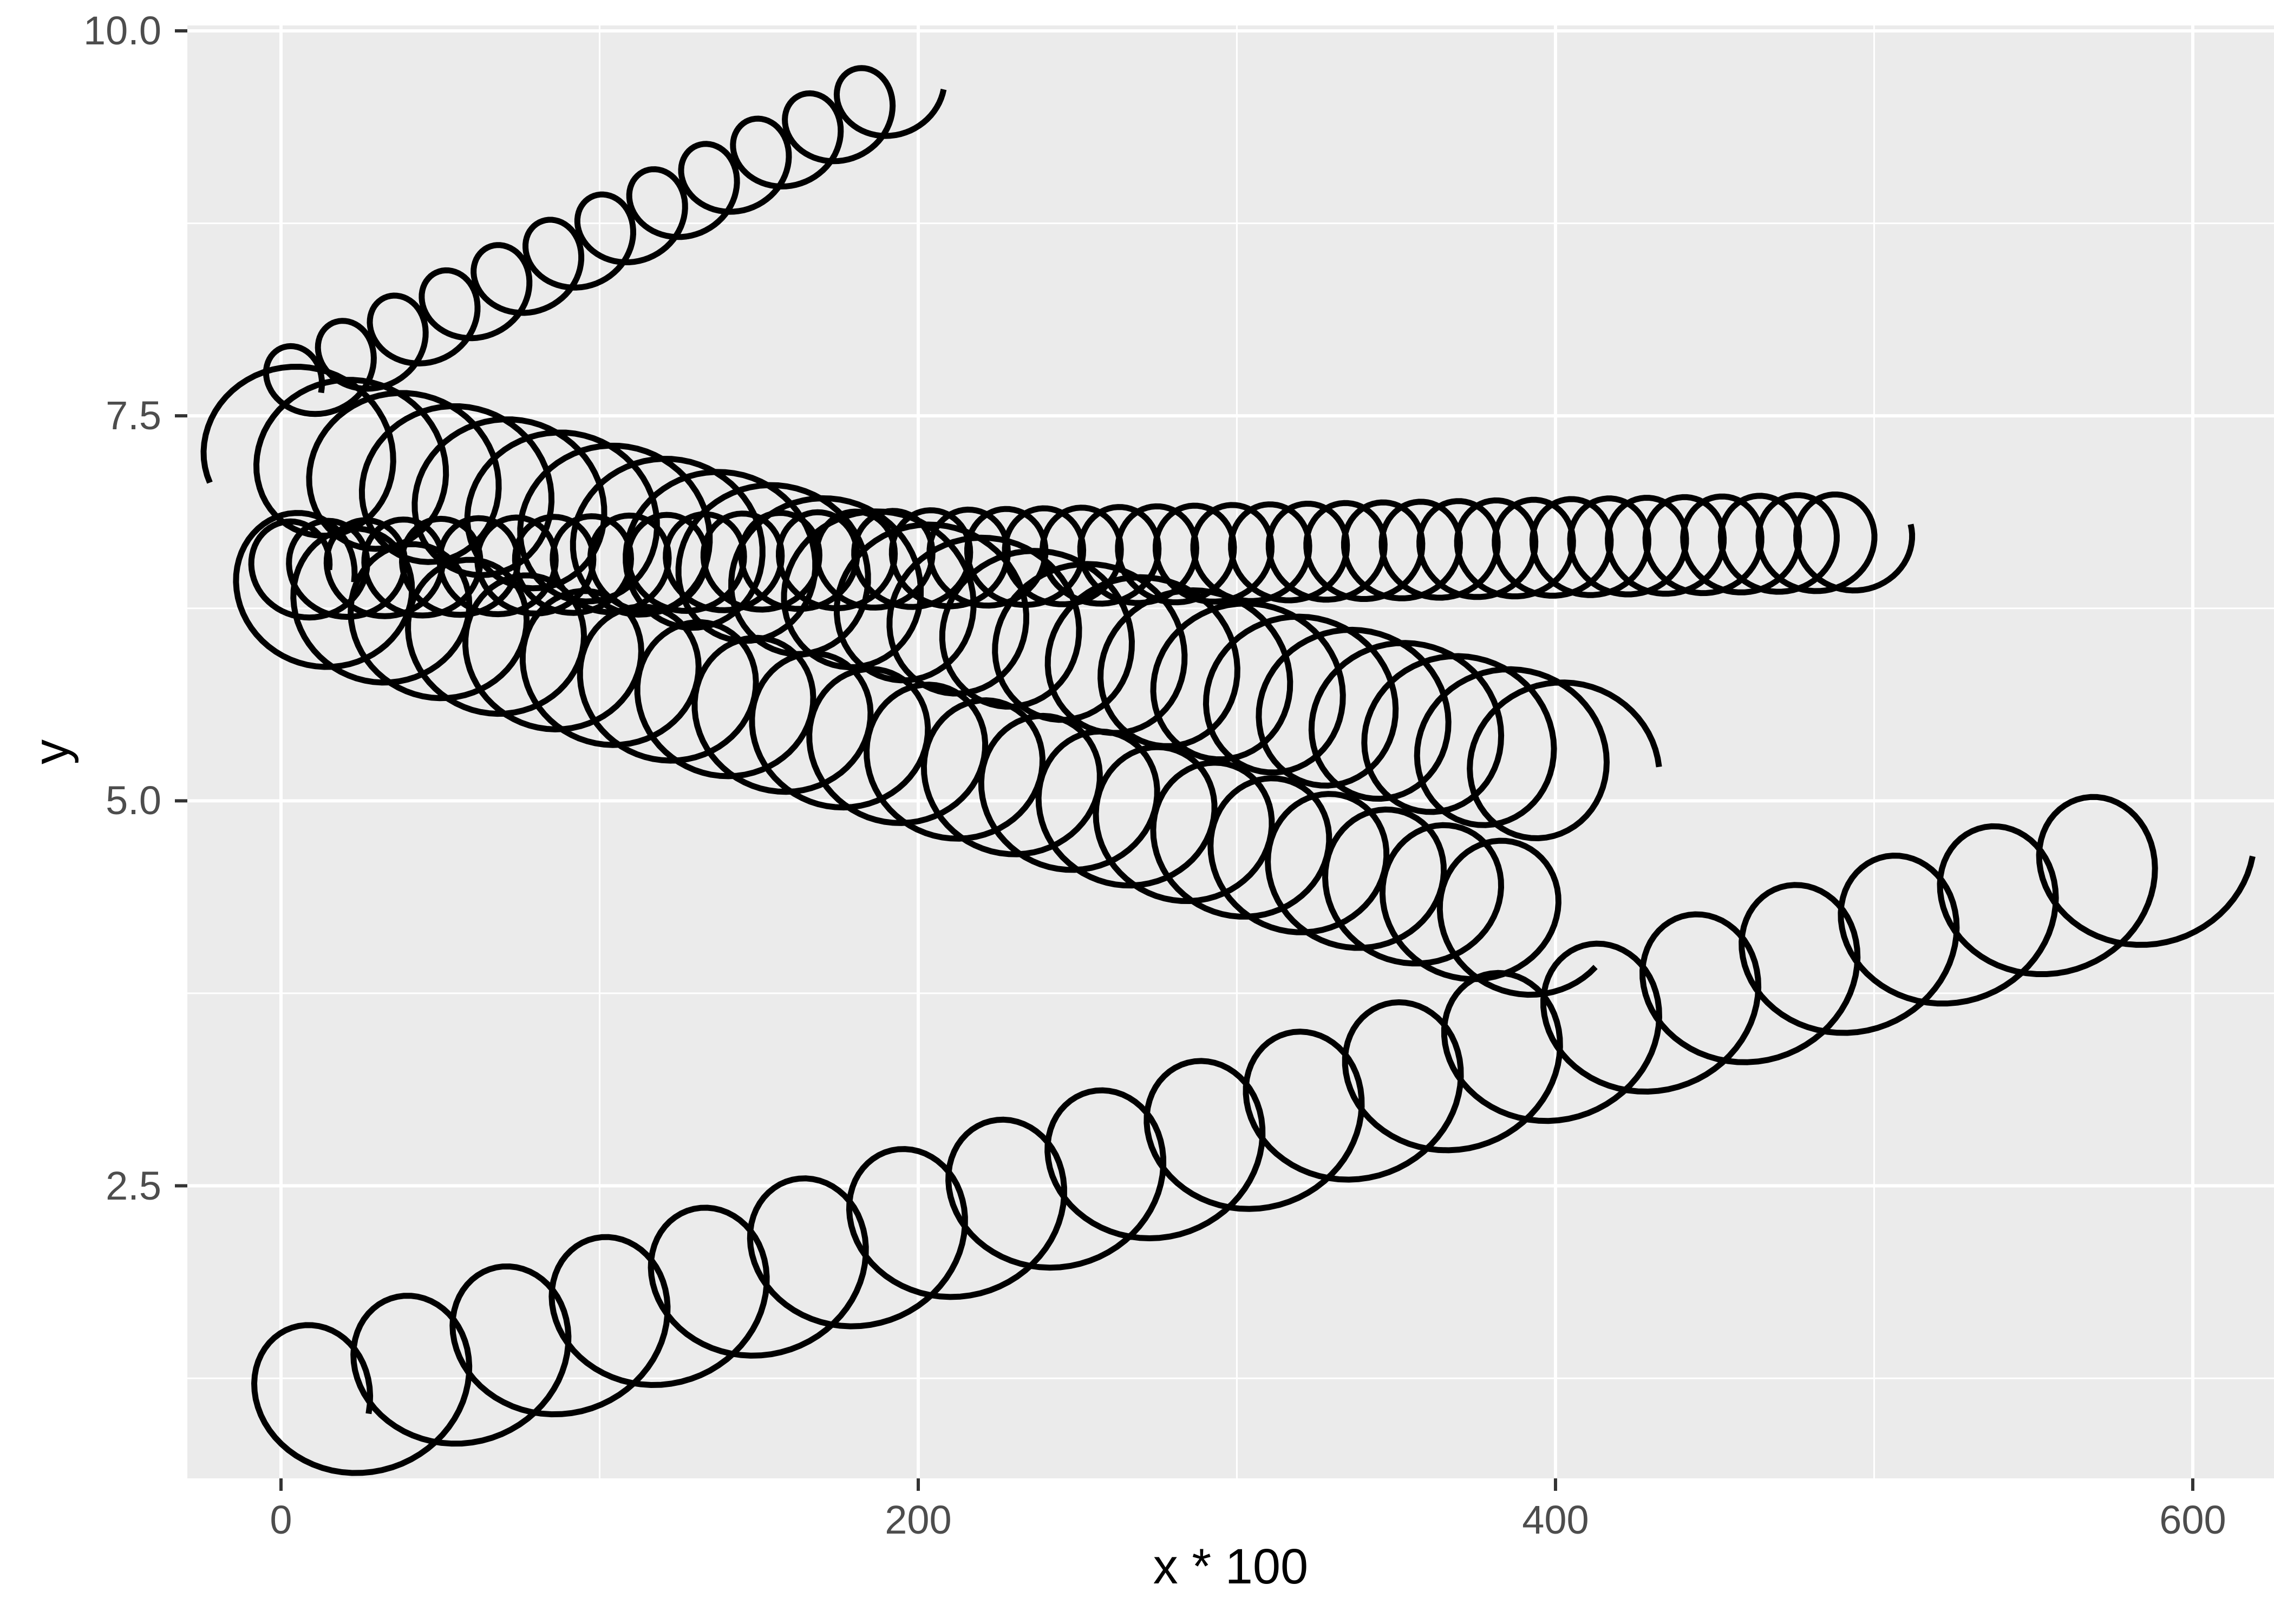 Image resolution: width=2274 pixels, height=1624 pixels. Describe the element at coordinates (134, 800) in the screenshot. I see `y-tick-label-5.0: 5.0` at that location.